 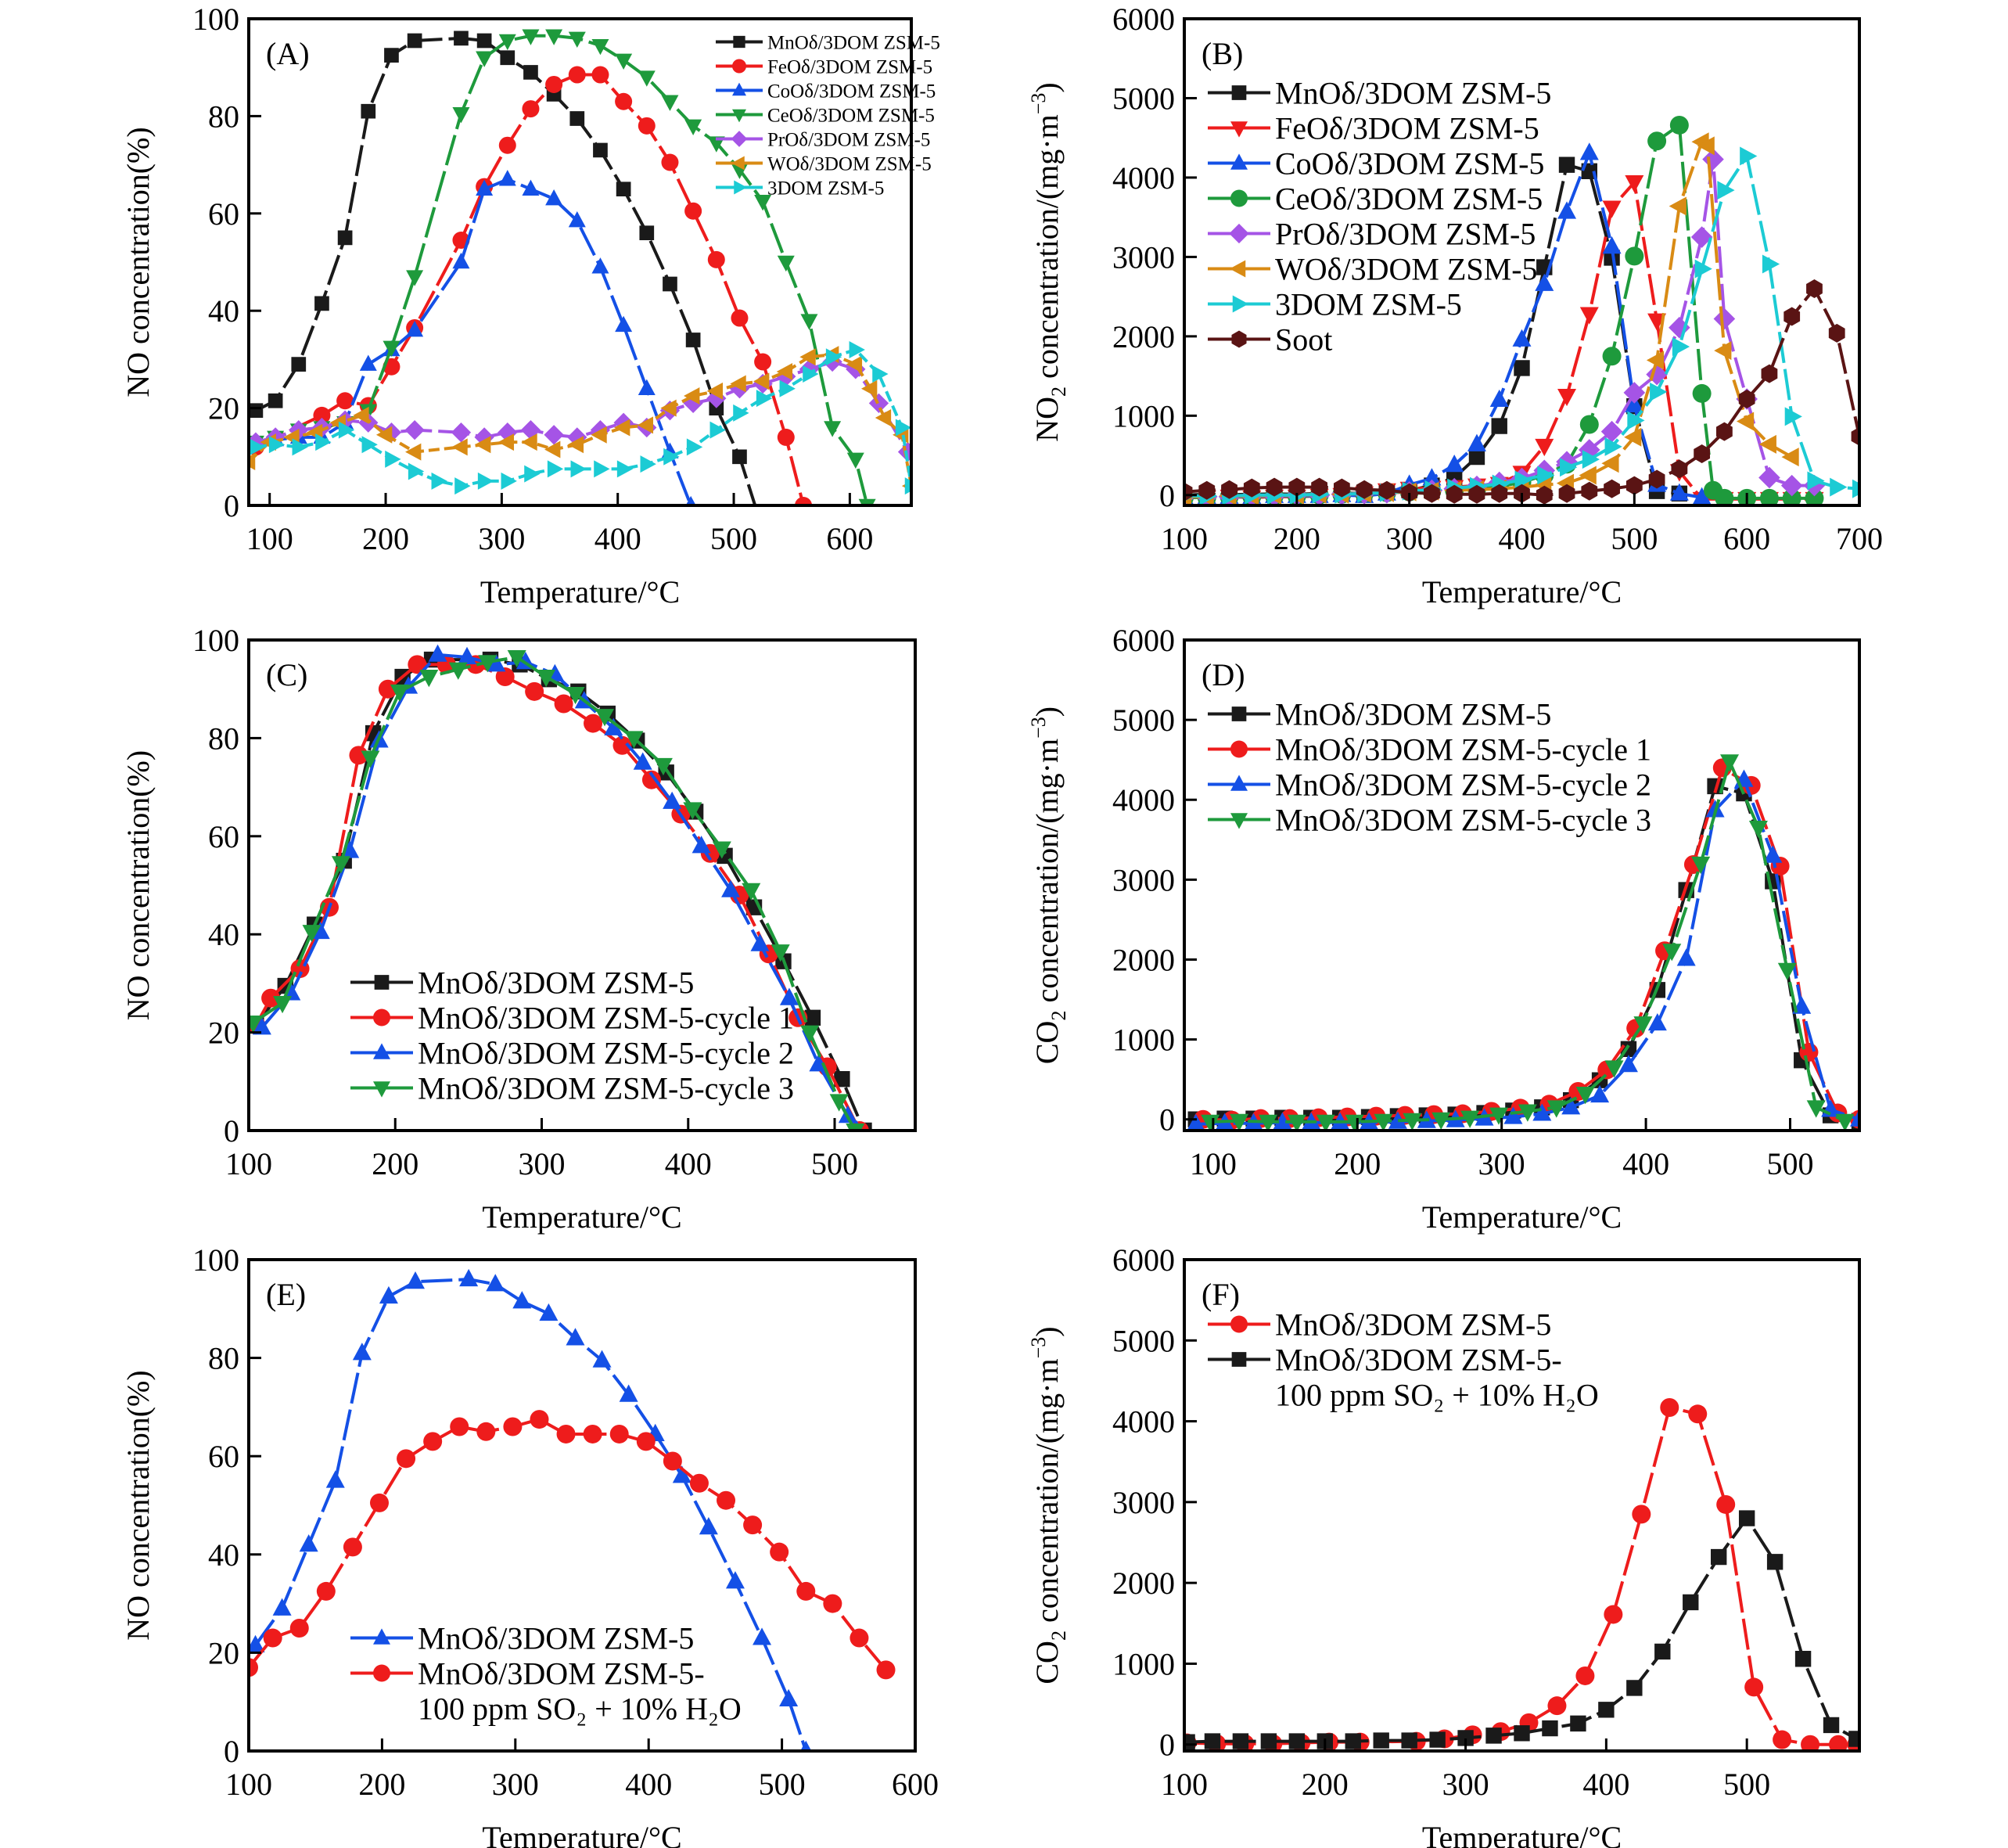 I want to click on y-tick-label: 4000, so click(x=1143, y=178).